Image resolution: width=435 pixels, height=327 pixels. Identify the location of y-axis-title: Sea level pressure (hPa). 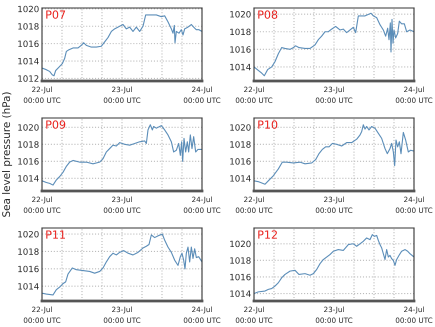
(7, 154).